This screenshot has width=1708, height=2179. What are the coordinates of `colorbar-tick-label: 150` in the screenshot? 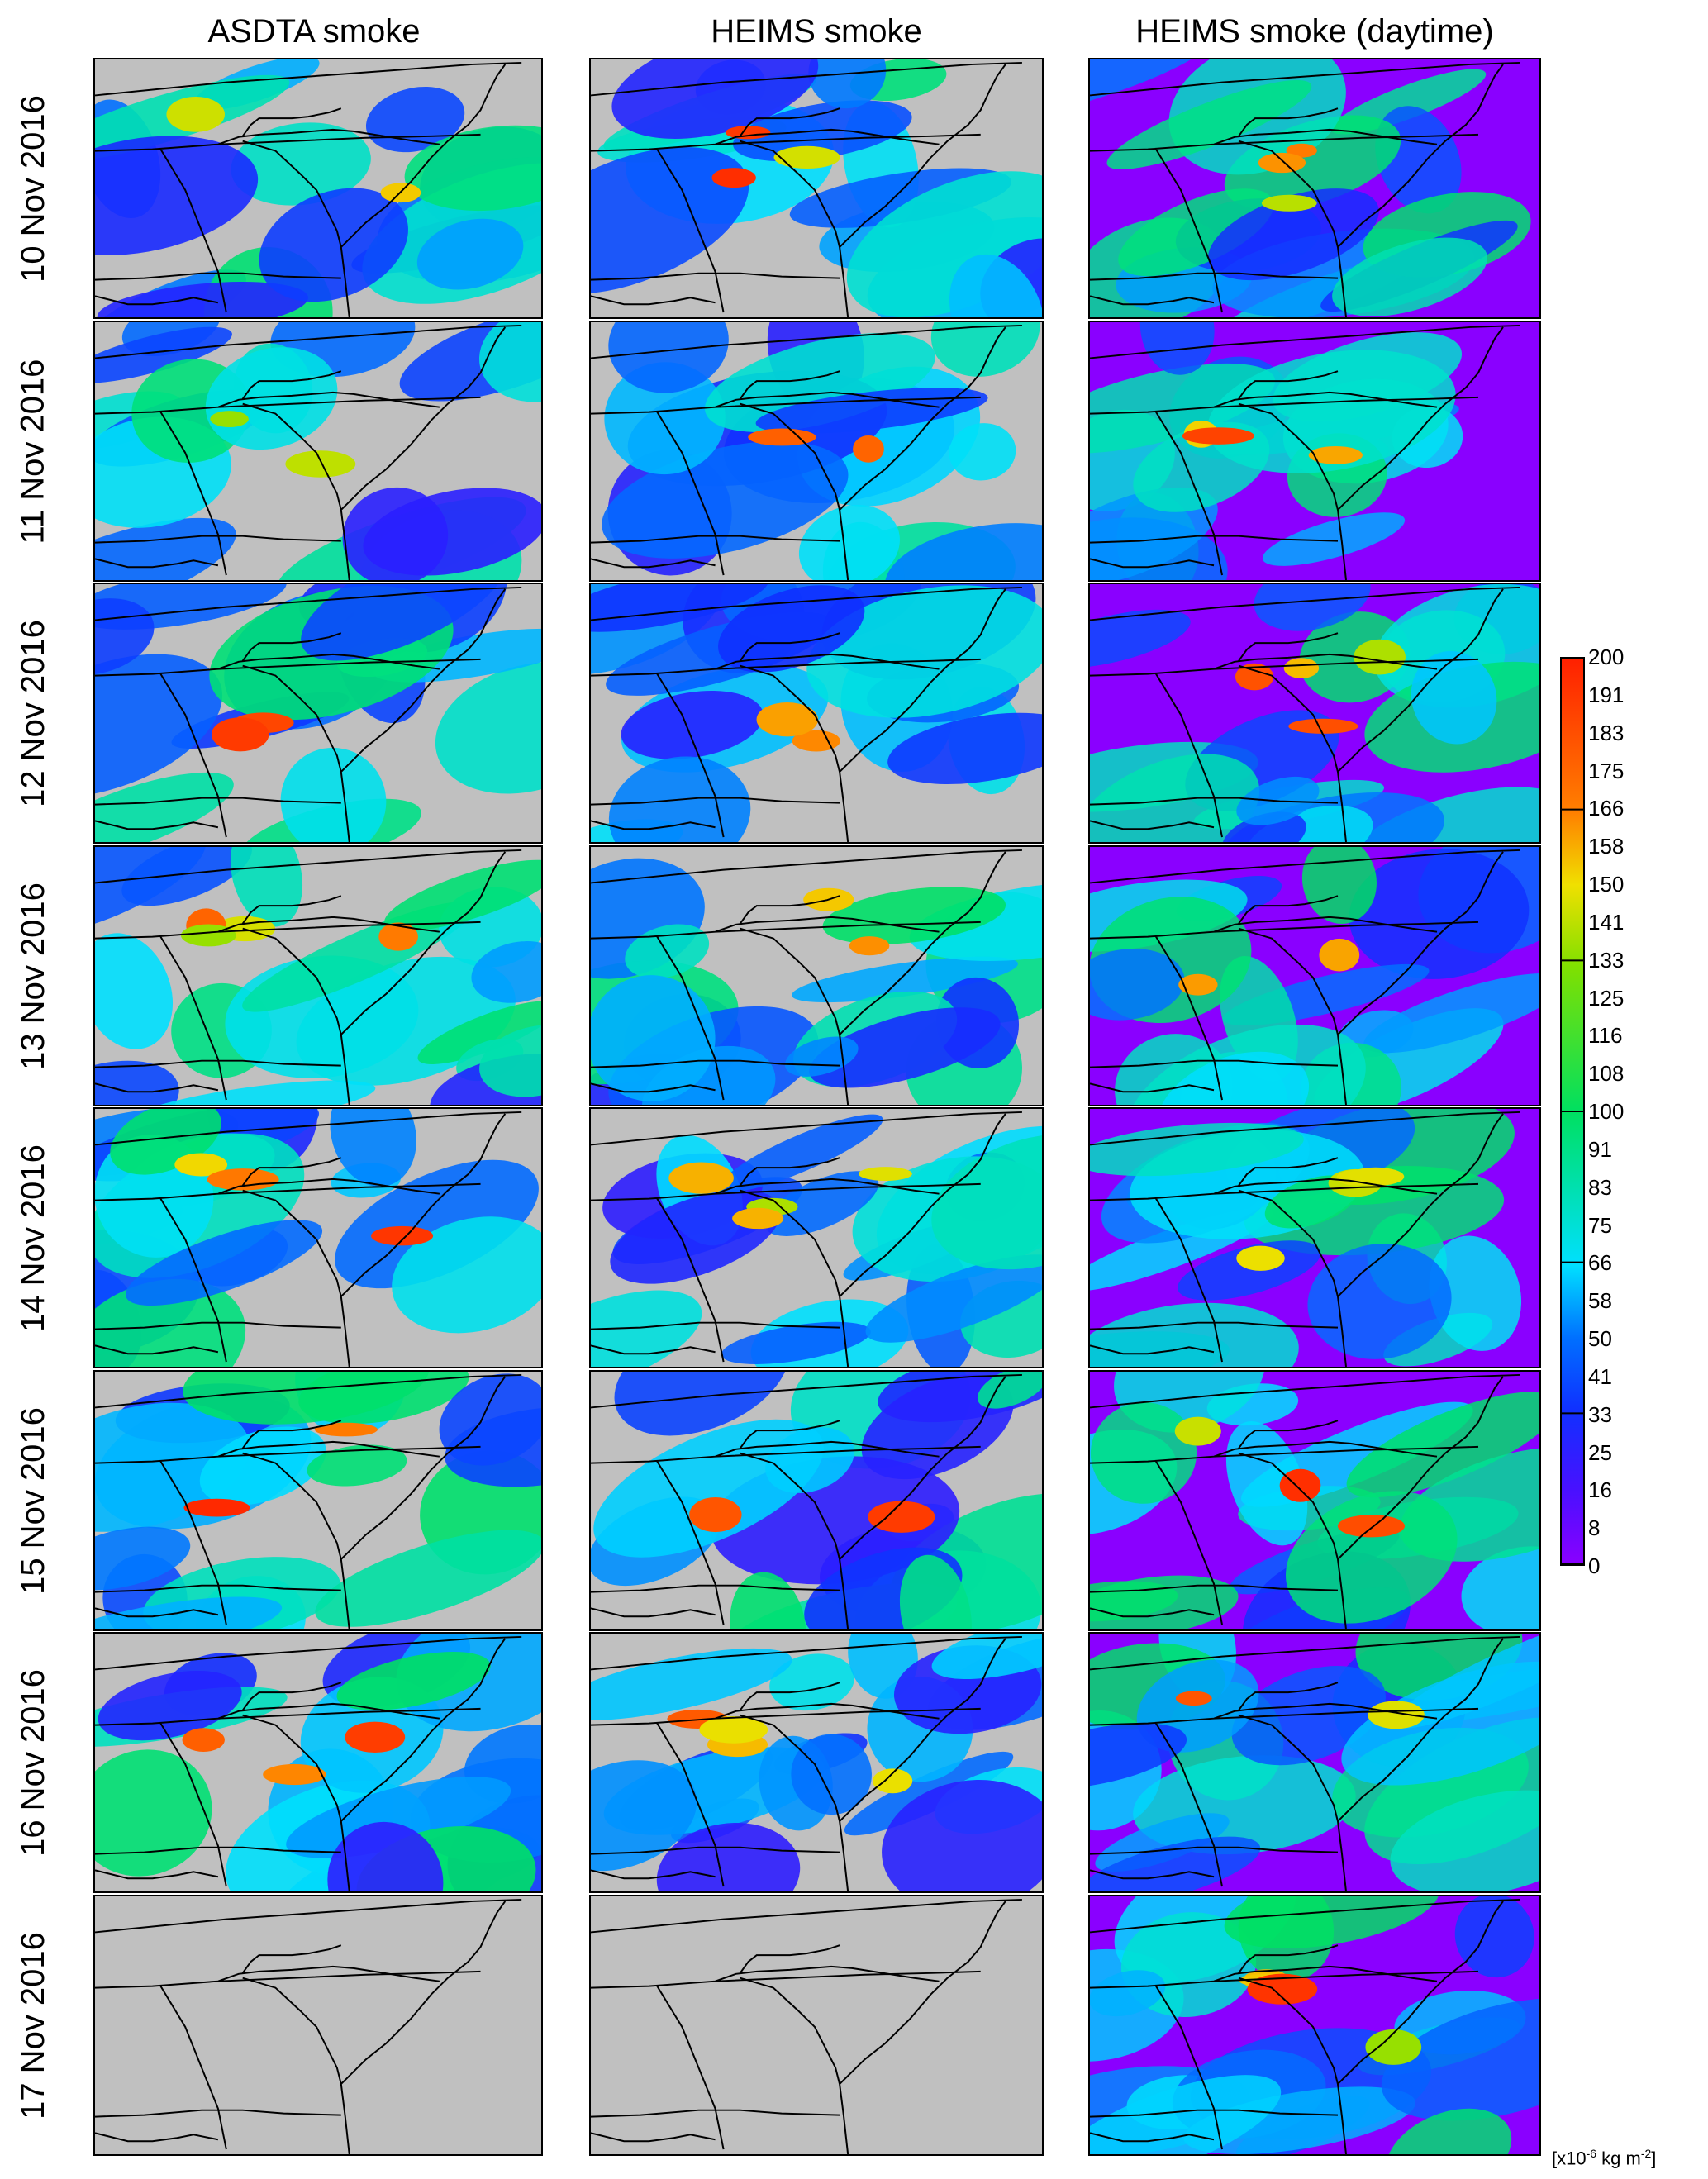 It's located at (1606, 885).